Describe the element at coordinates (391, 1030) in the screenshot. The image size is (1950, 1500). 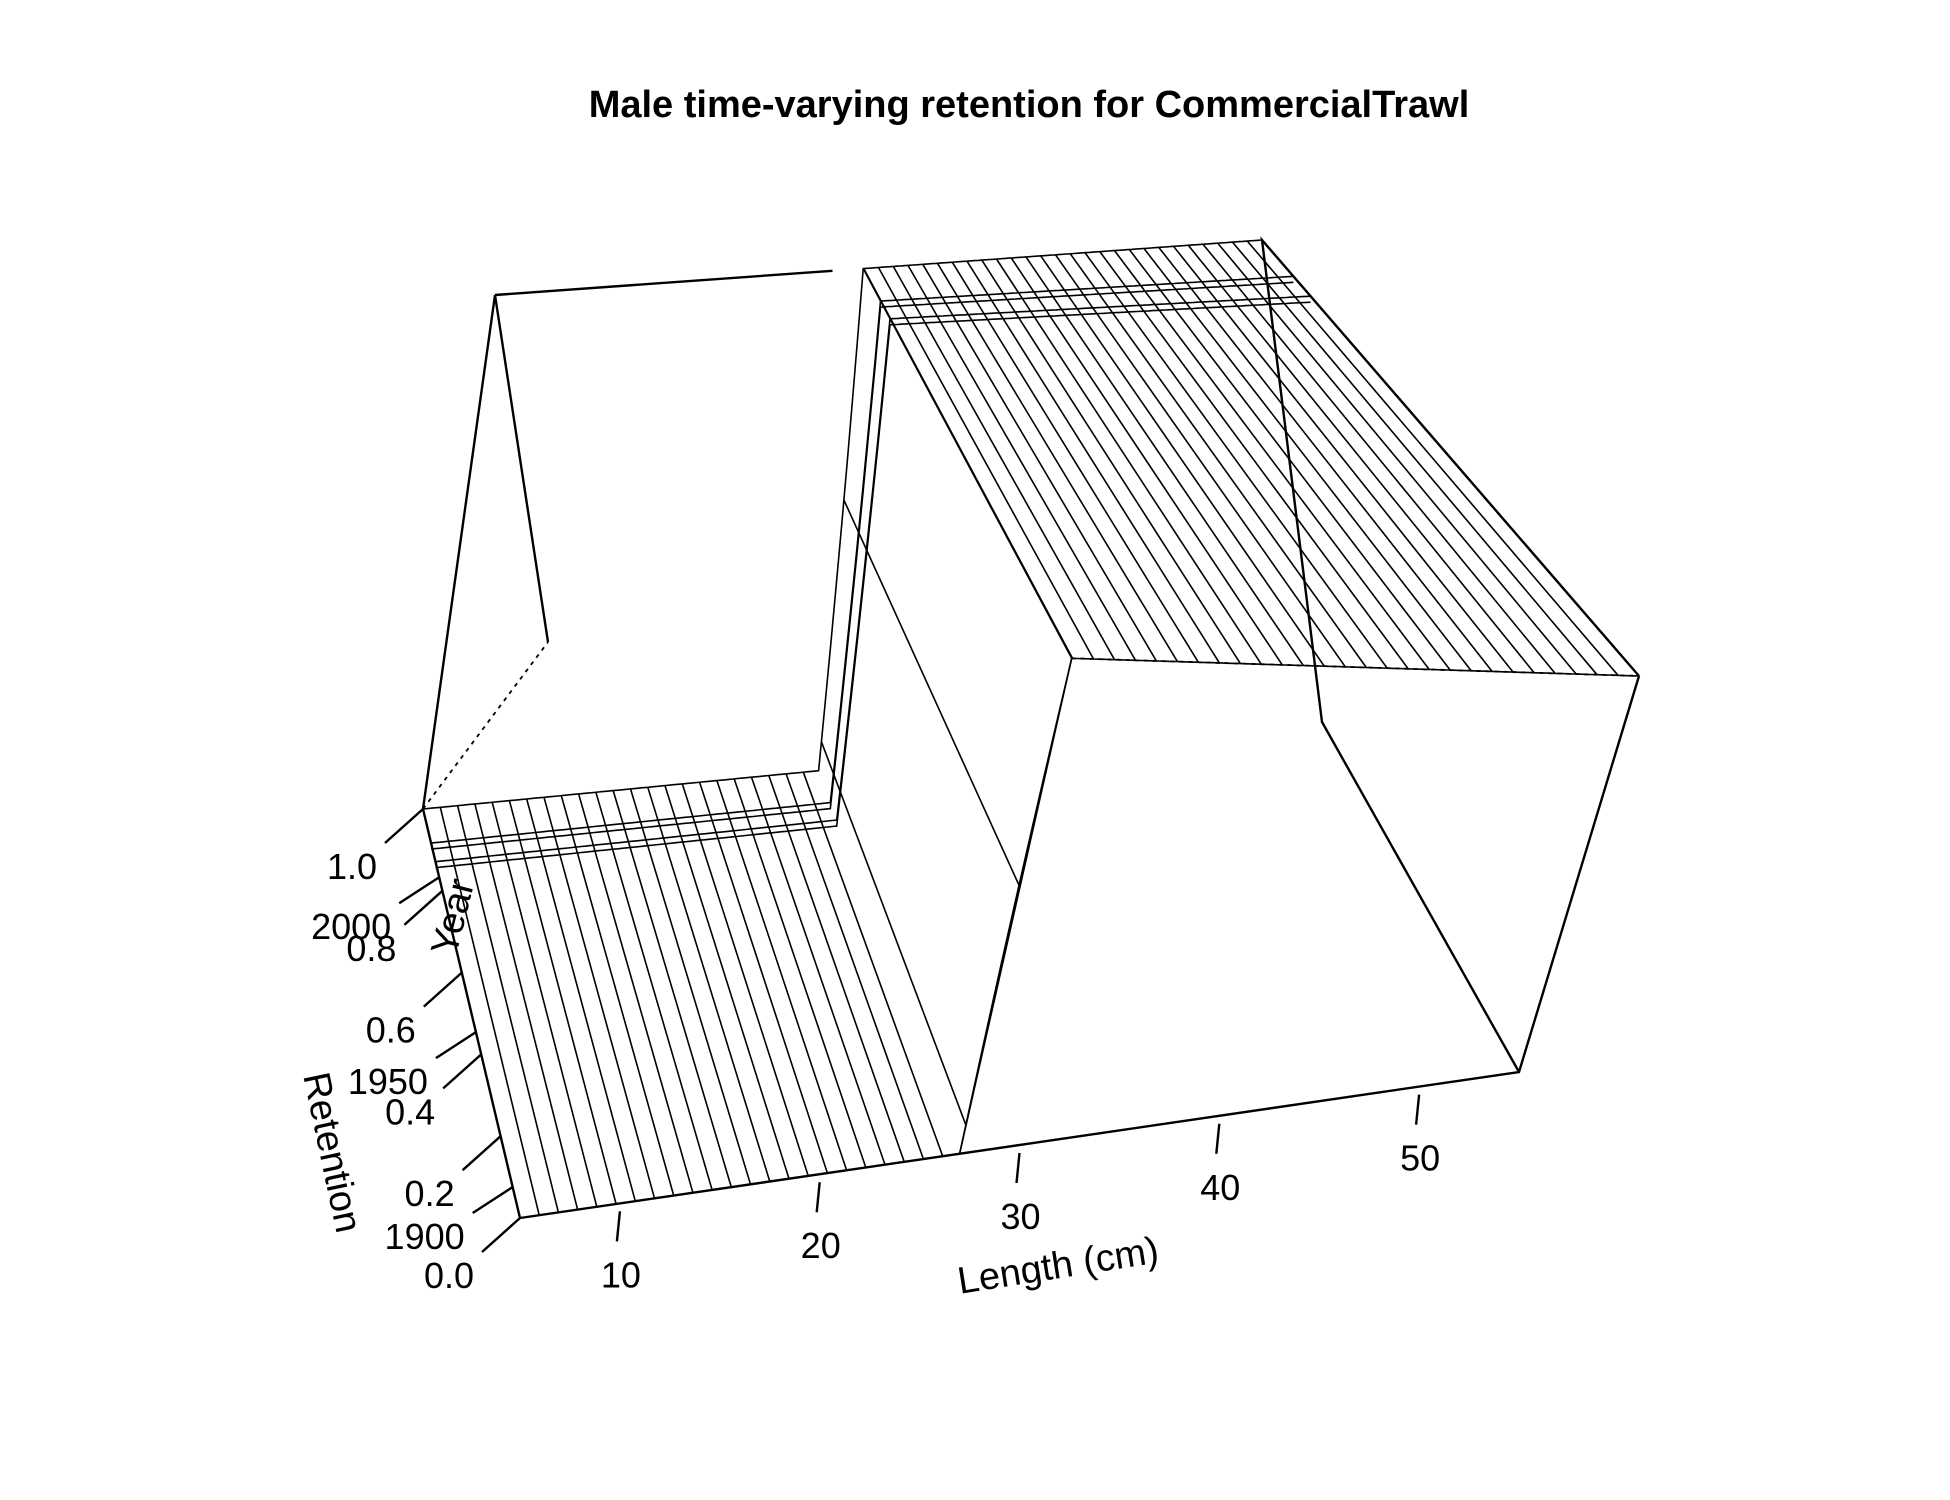
I see `z-tick-label: 0.6` at that location.